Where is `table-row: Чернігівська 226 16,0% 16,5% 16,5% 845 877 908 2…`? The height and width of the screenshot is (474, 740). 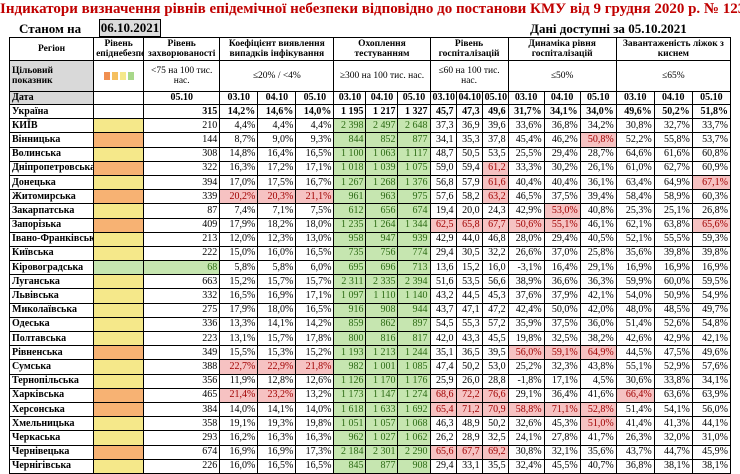 table-row: Чернігівська 226 16,0% 16,5% 16,5% 845 877 908 2… is located at coordinates (370, 466).